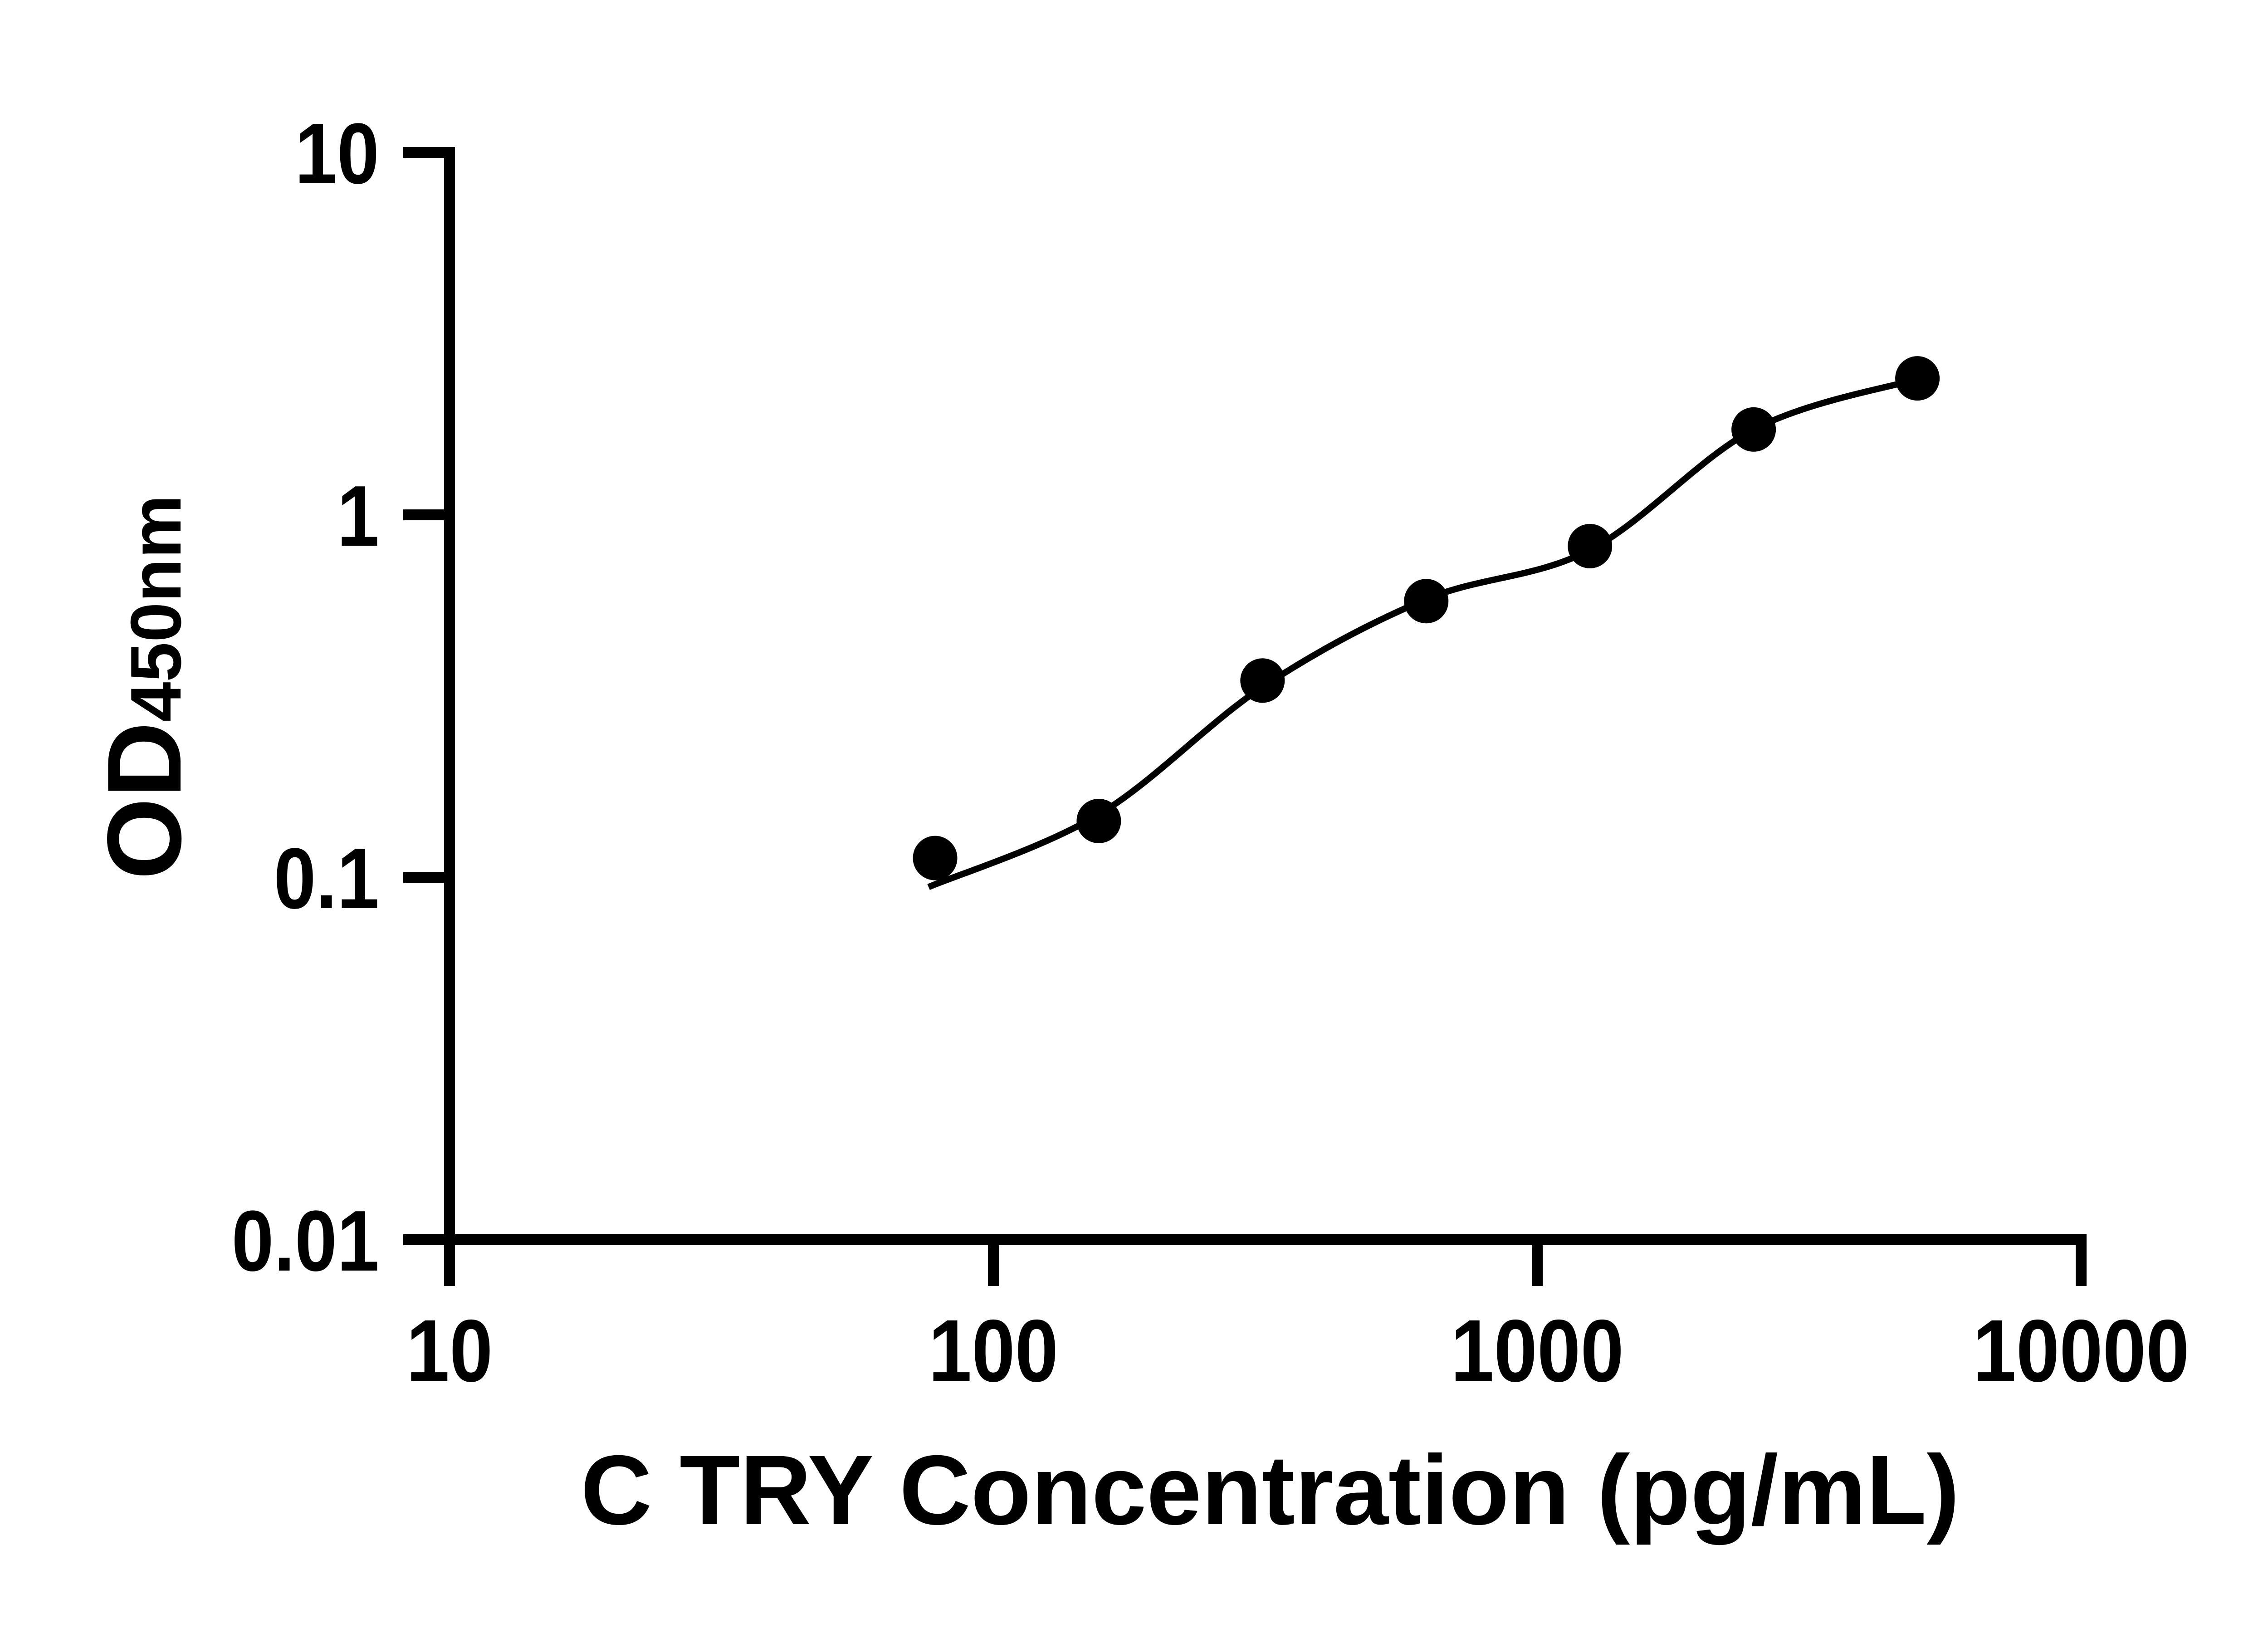  I want to click on y-axis-title: OD450nm, so click(144, 687).